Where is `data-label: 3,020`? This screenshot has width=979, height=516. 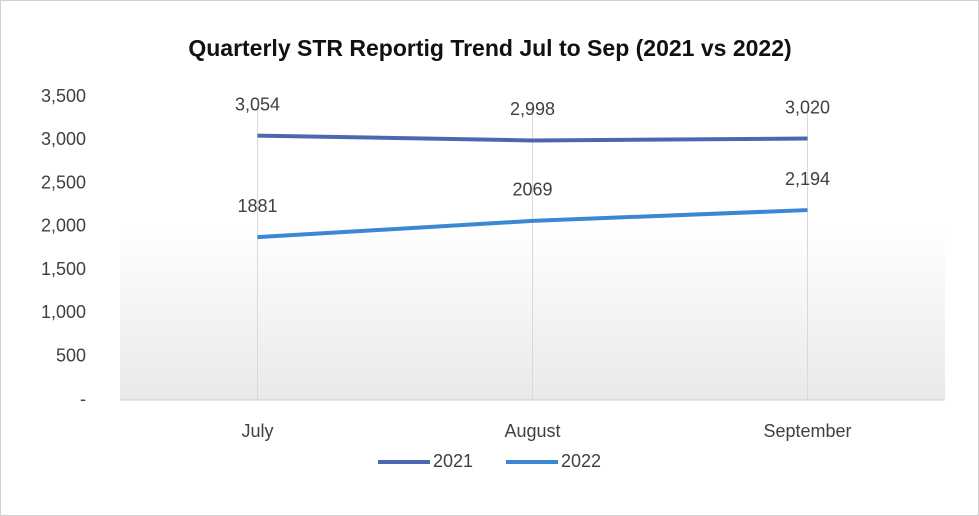 data-label: 3,020 is located at coordinates (807, 107).